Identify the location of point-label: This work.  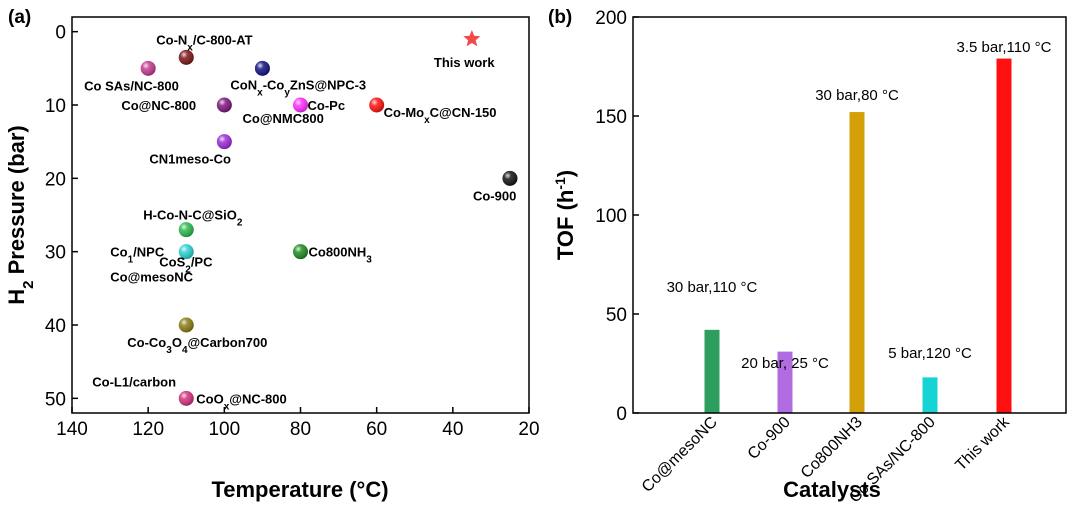
(464, 62).